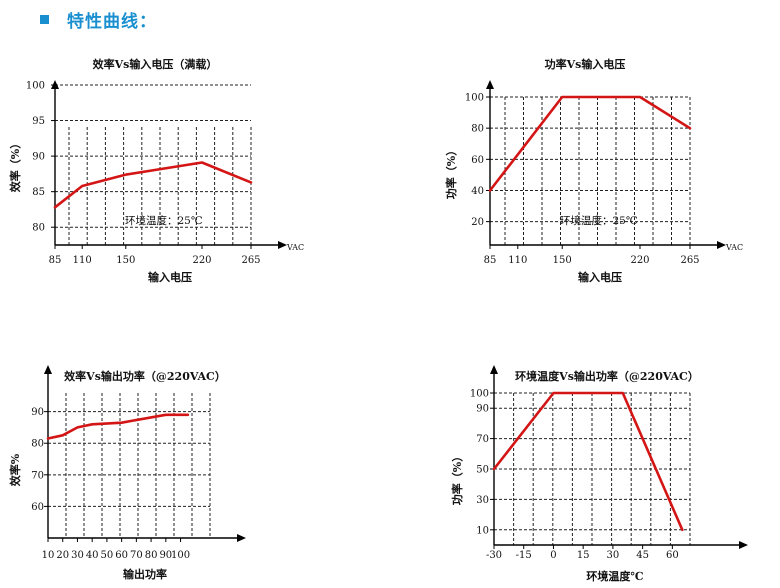 The width and height of the screenshot is (780, 588). I want to click on x-tick-label: 10, so click(48, 555).